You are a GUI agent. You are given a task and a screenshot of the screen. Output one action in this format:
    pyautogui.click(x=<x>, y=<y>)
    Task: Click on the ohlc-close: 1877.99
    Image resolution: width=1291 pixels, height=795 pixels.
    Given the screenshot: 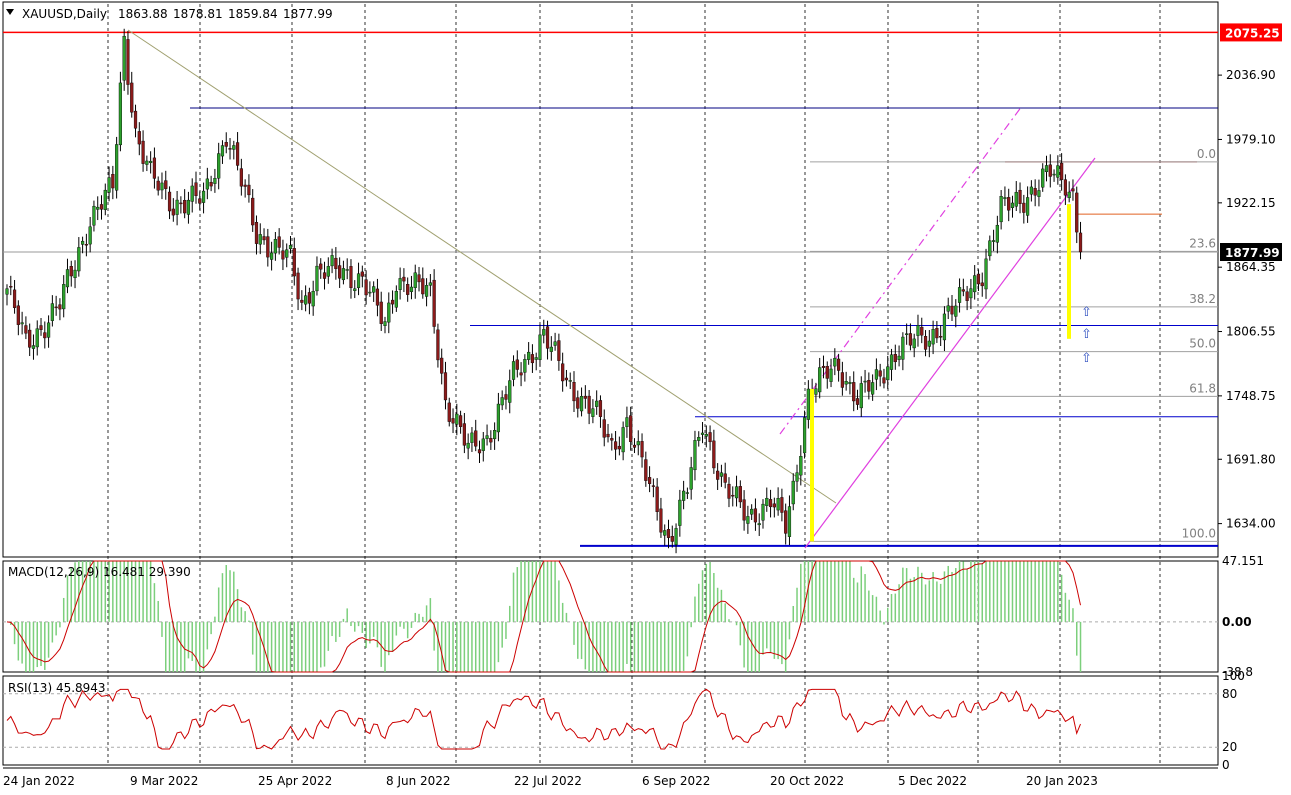 What is the action you would take?
    pyautogui.click(x=308, y=14)
    